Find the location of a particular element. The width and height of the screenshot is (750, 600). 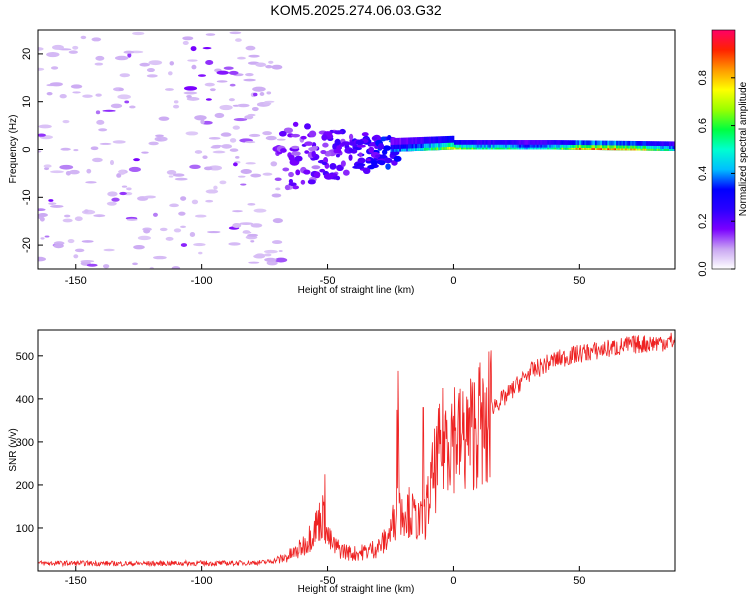

snr-x-label: Height of straight line (km) is located at coordinates (356, 589).